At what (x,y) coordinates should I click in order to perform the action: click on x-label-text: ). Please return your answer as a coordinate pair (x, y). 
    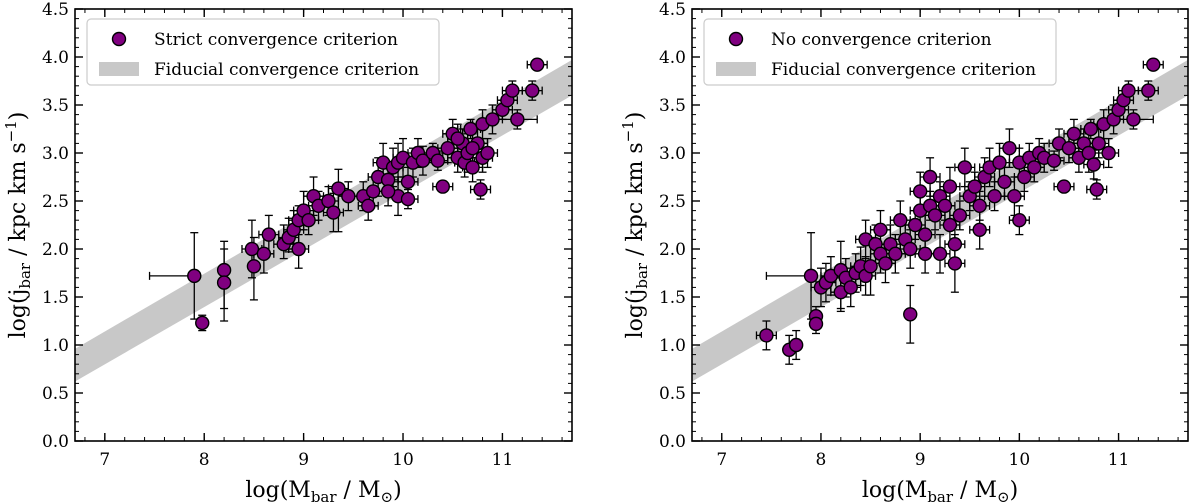
    Looking at the image, I should click on (397, 490).